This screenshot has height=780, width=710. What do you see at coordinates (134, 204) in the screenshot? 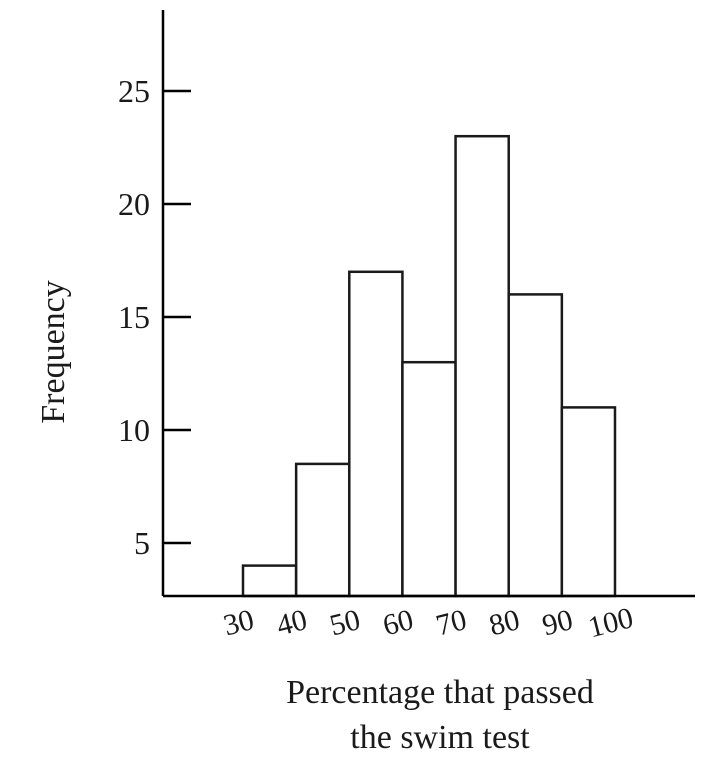
I see `y-tick-label: 20` at bounding box center [134, 204].